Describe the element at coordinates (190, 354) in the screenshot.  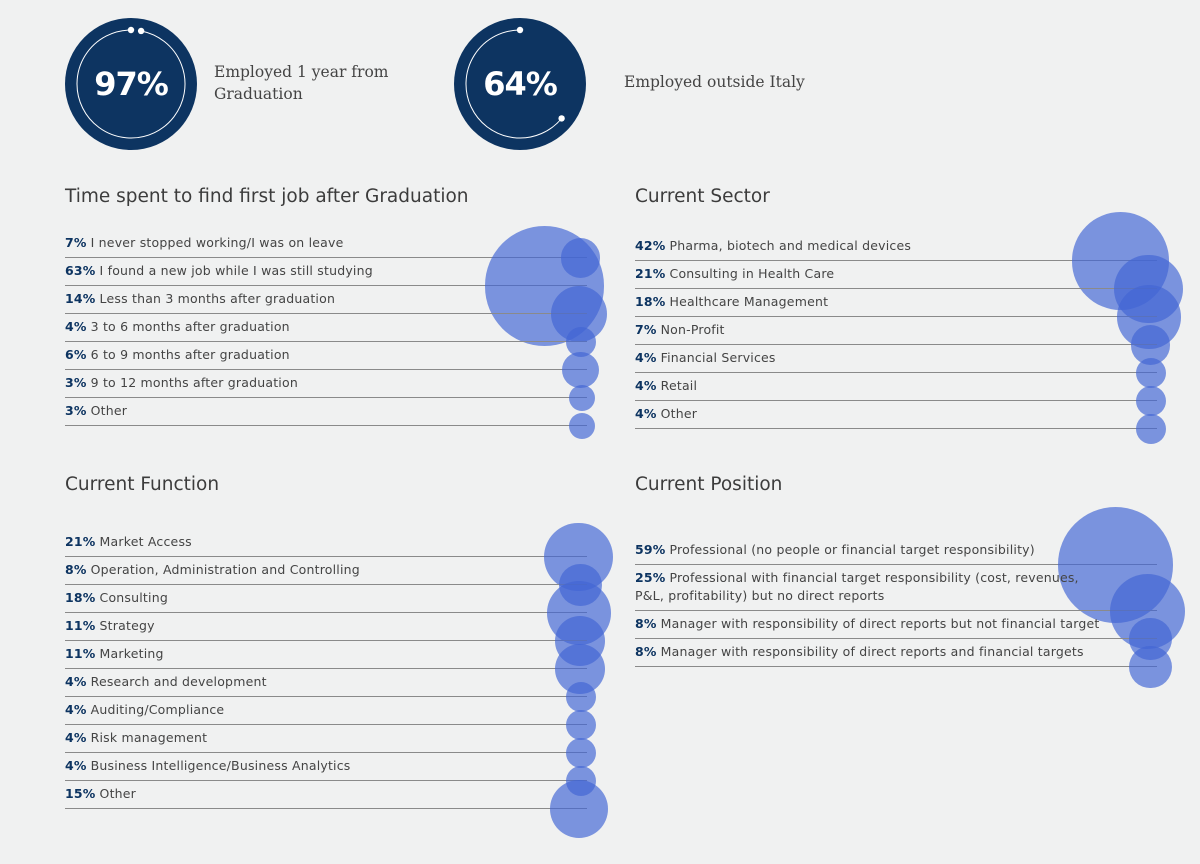
I see `item-label: 6 to 9 months after graduation` at that location.